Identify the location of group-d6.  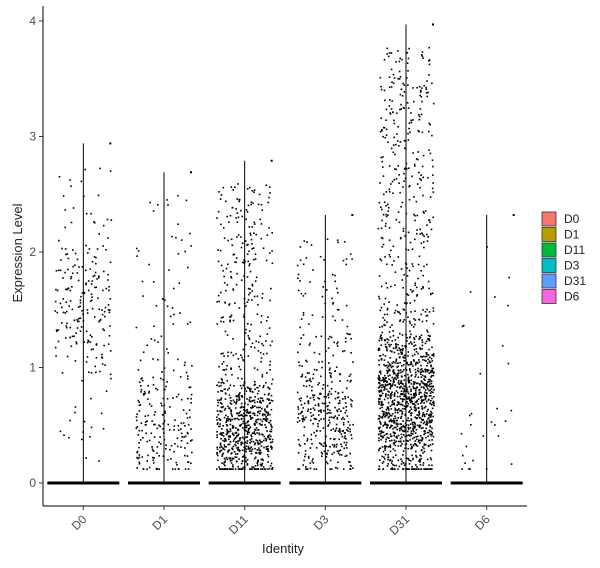
(486, 349).